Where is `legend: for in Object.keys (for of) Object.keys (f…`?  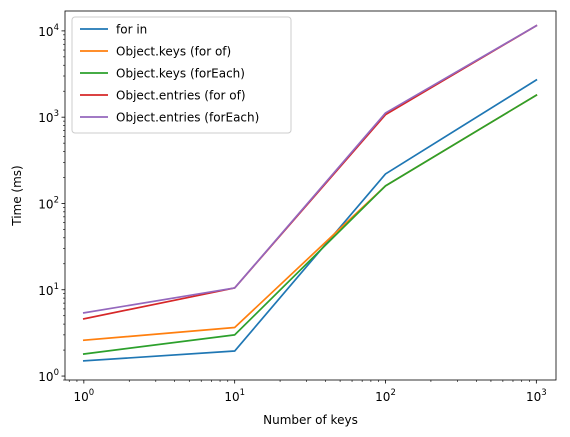 legend: for in Object.keys (for of) Object.keys (f… is located at coordinates (181, 75).